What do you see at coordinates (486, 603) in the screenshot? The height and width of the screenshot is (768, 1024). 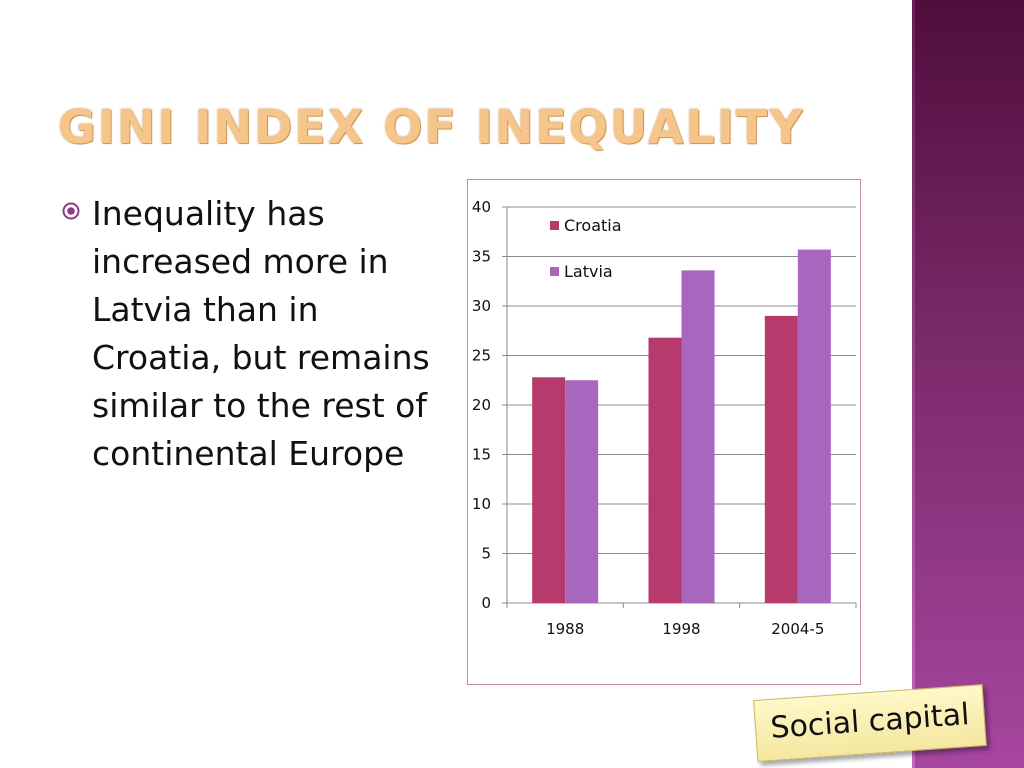 I see `y-tick-label: 0` at bounding box center [486, 603].